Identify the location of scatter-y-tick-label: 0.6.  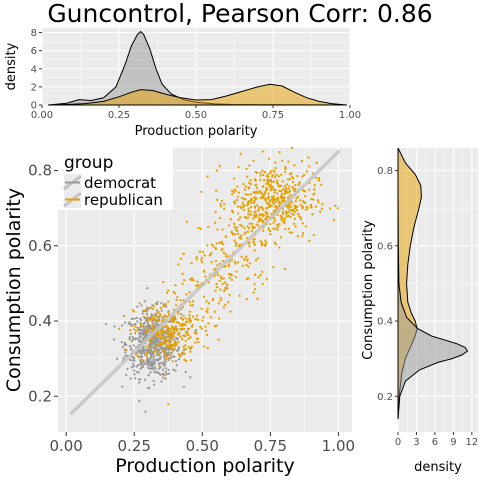
(40, 246).